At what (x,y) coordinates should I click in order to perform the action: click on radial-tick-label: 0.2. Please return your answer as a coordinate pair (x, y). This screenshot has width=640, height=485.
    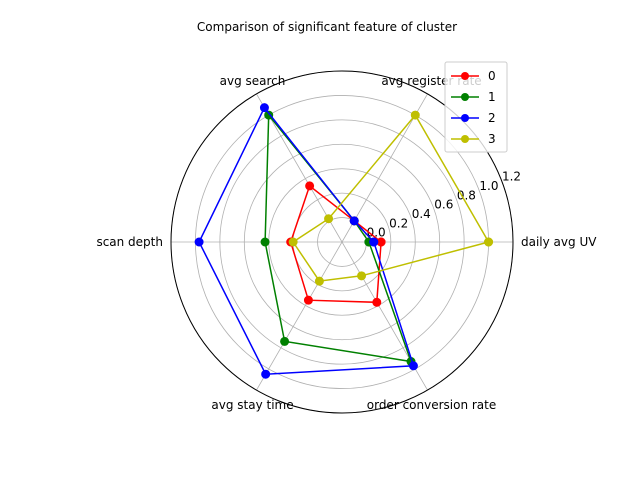
    Looking at the image, I should click on (398, 223).